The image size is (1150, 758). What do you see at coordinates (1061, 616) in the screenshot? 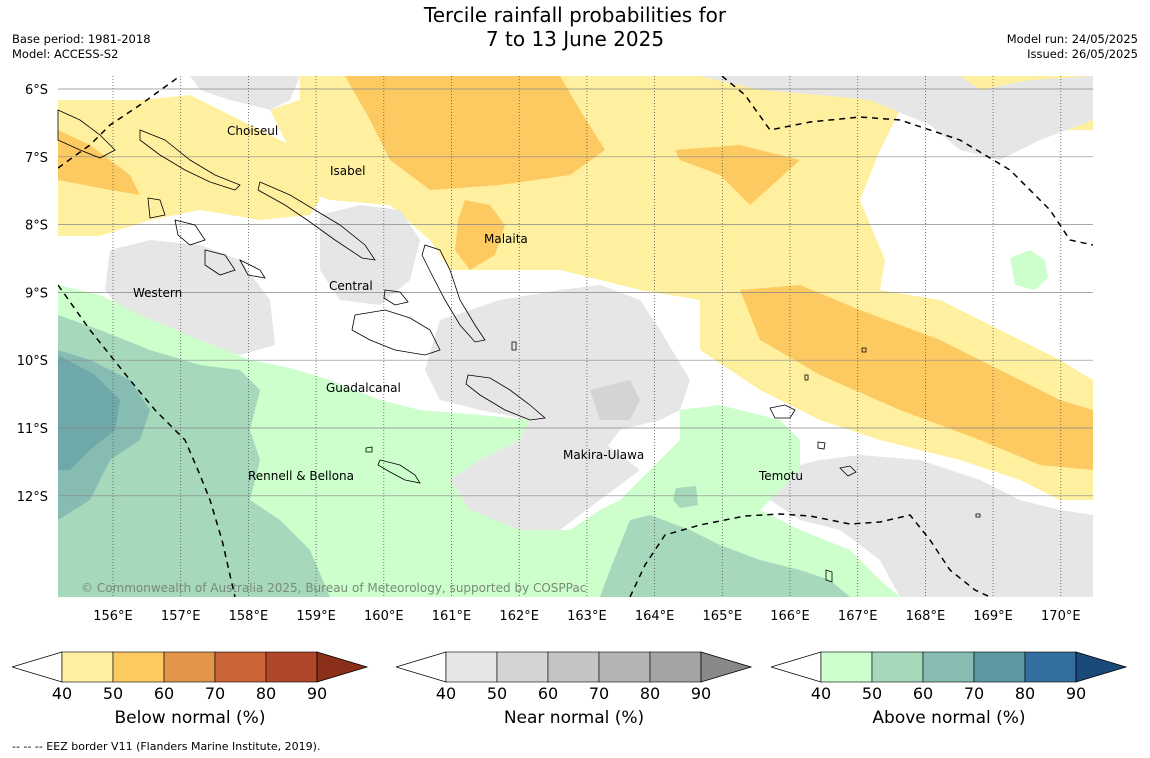
I see `lon-tick-label: 170°E` at bounding box center [1061, 616].